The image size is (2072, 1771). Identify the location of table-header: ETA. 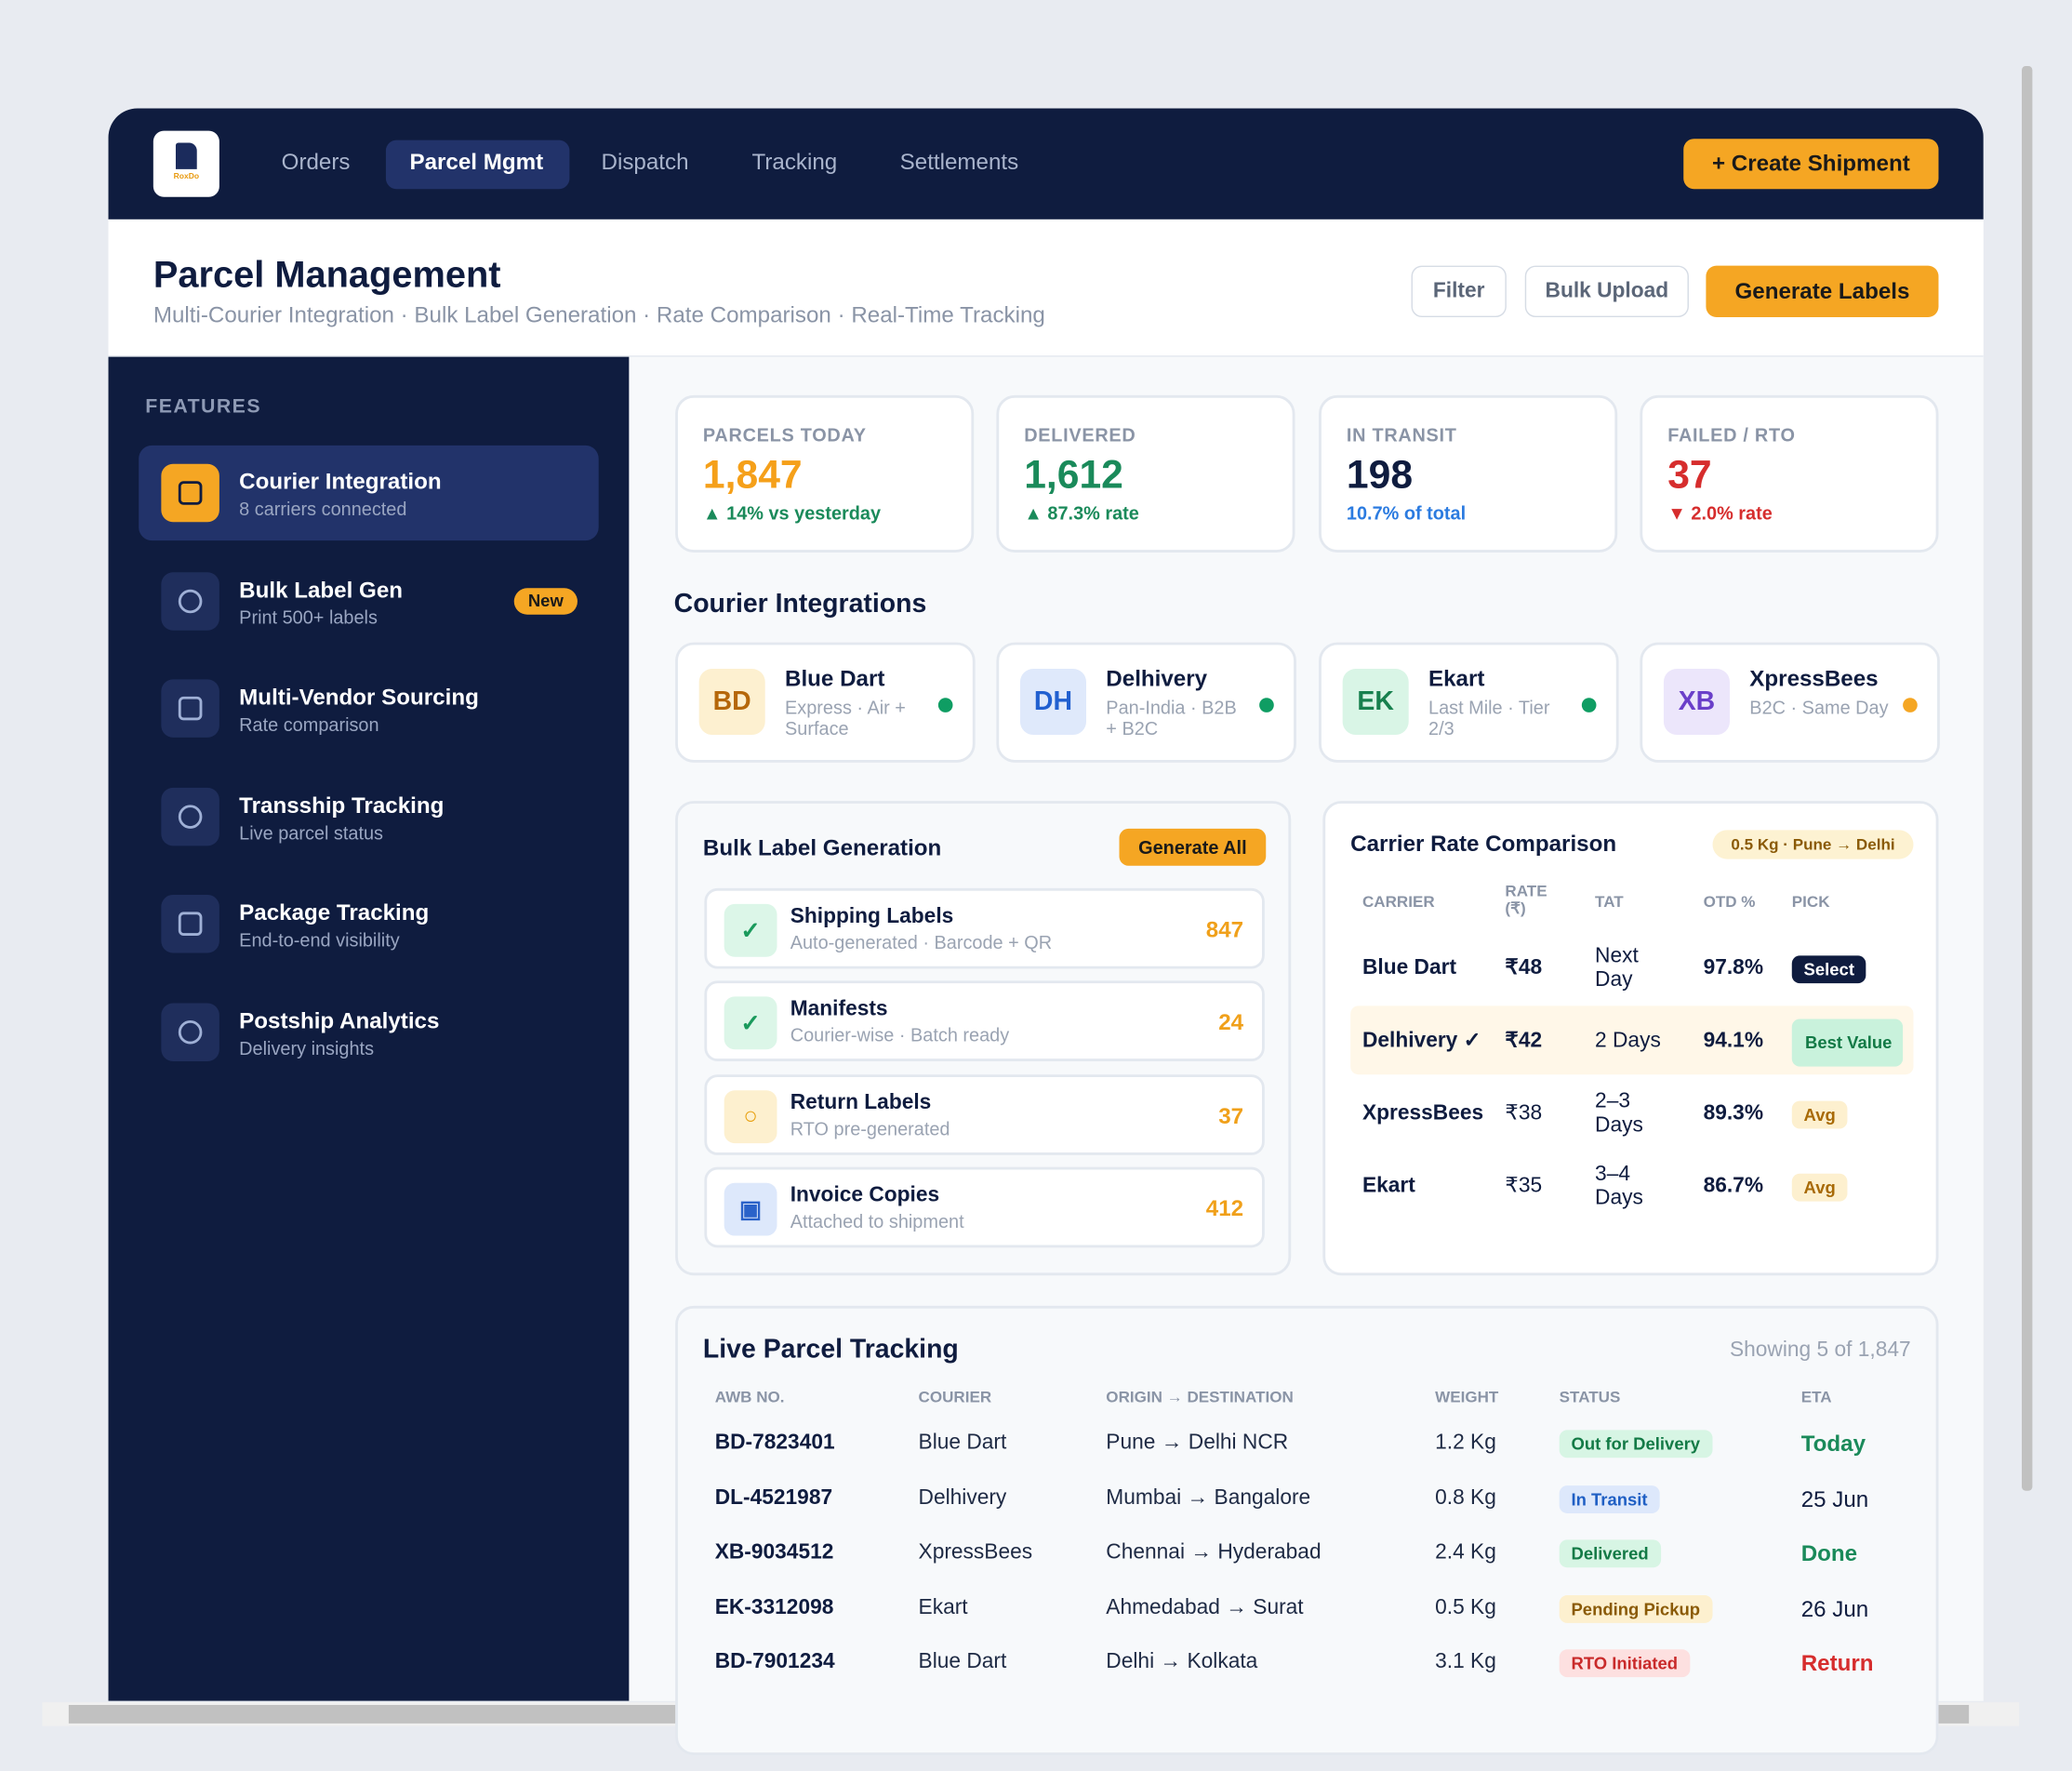
(1816, 1396).